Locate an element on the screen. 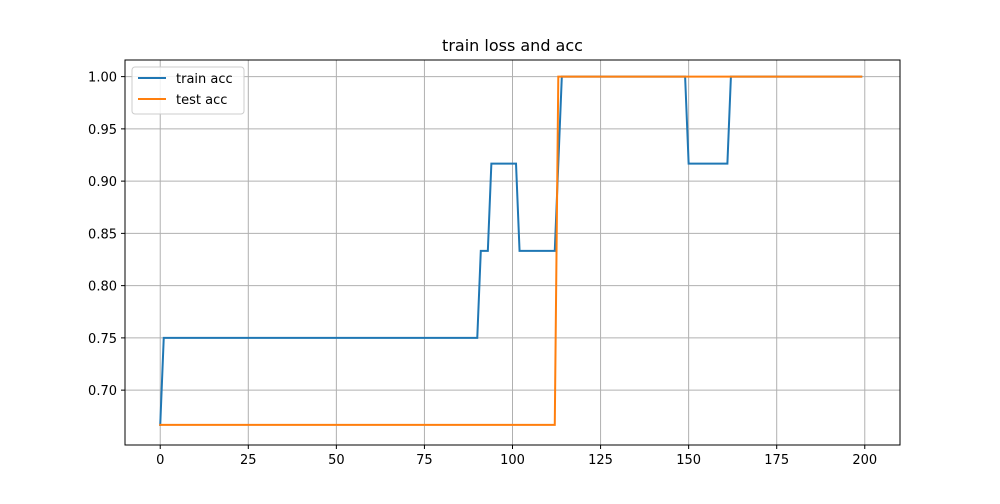 The width and height of the screenshot is (1000, 504). y-tick-label: 0.80 is located at coordinates (102, 287).